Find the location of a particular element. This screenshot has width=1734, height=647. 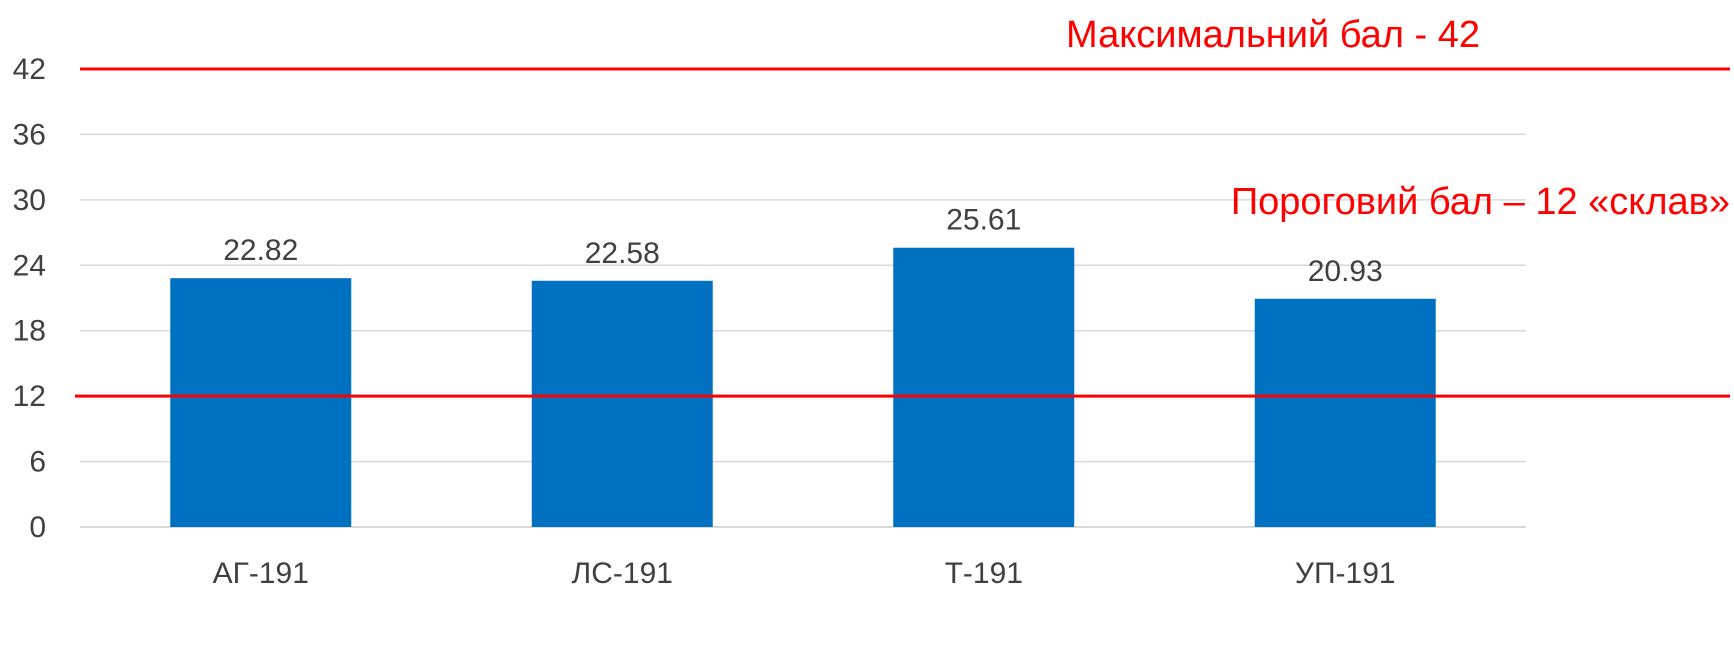

y-tick-label-36: 36 is located at coordinates (29, 134).